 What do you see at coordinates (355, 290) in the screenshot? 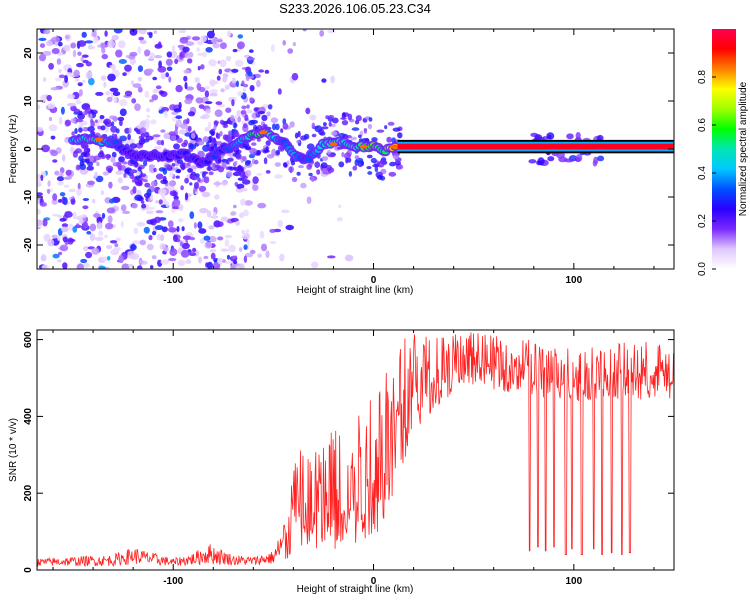
I see `spectrogram-x-label: Height of straight line (km)` at bounding box center [355, 290].